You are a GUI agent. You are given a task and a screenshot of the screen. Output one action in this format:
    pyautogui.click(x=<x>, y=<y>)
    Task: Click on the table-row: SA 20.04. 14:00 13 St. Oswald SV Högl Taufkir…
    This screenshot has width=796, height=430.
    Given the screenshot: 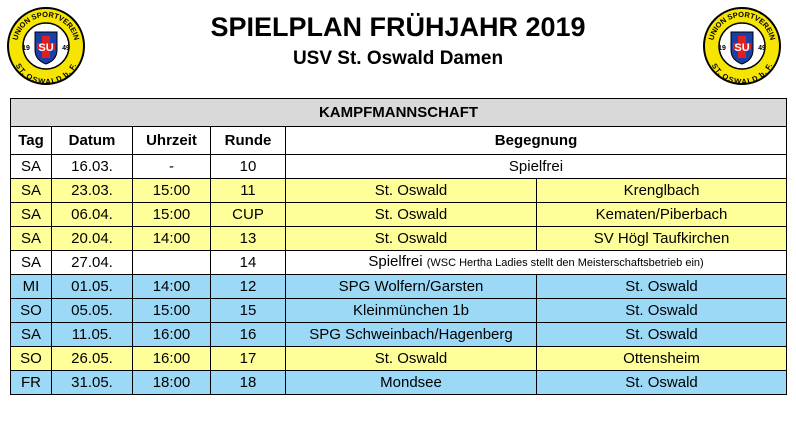 What is the action you would take?
    pyautogui.click(x=399, y=238)
    